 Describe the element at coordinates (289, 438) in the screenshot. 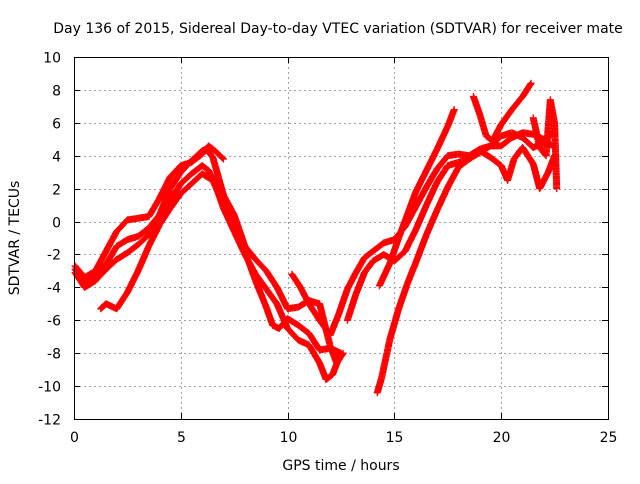

I see `x-tick-label: 10` at that location.